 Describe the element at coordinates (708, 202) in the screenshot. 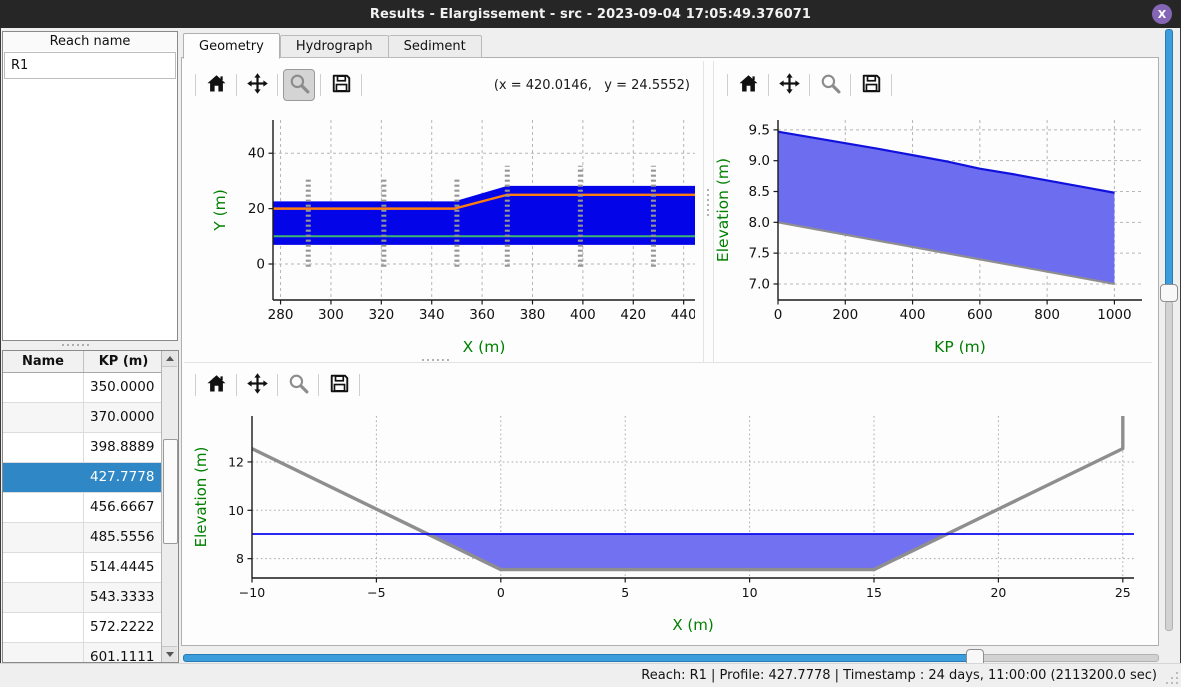

I see `top-splitter-handle` at that location.